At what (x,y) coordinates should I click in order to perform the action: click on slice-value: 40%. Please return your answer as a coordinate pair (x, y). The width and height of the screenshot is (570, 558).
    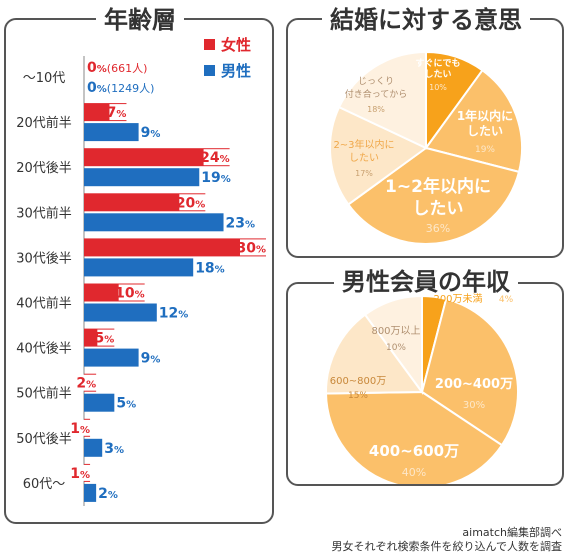
    Looking at the image, I should click on (414, 472).